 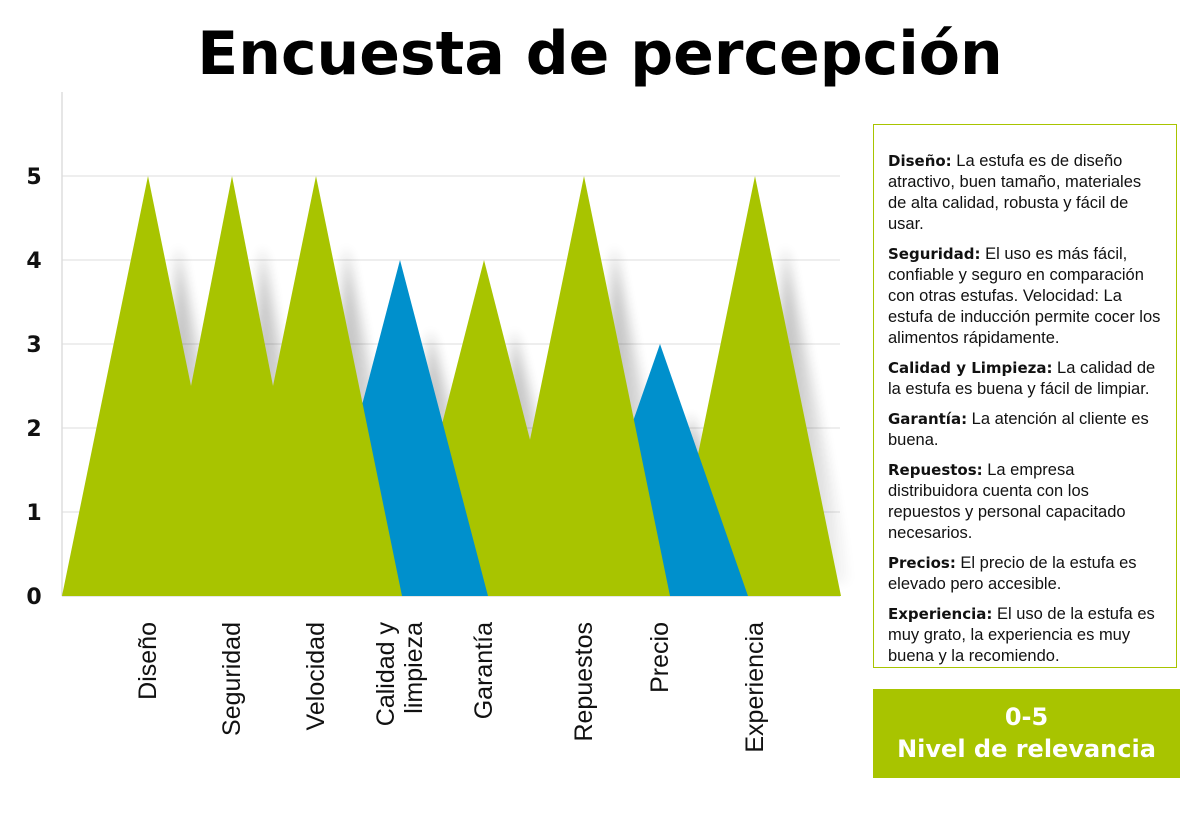 What do you see at coordinates (386, 674) in the screenshot?
I see `x-tick-label-line: Calidad y` at bounding box center [386, 674].